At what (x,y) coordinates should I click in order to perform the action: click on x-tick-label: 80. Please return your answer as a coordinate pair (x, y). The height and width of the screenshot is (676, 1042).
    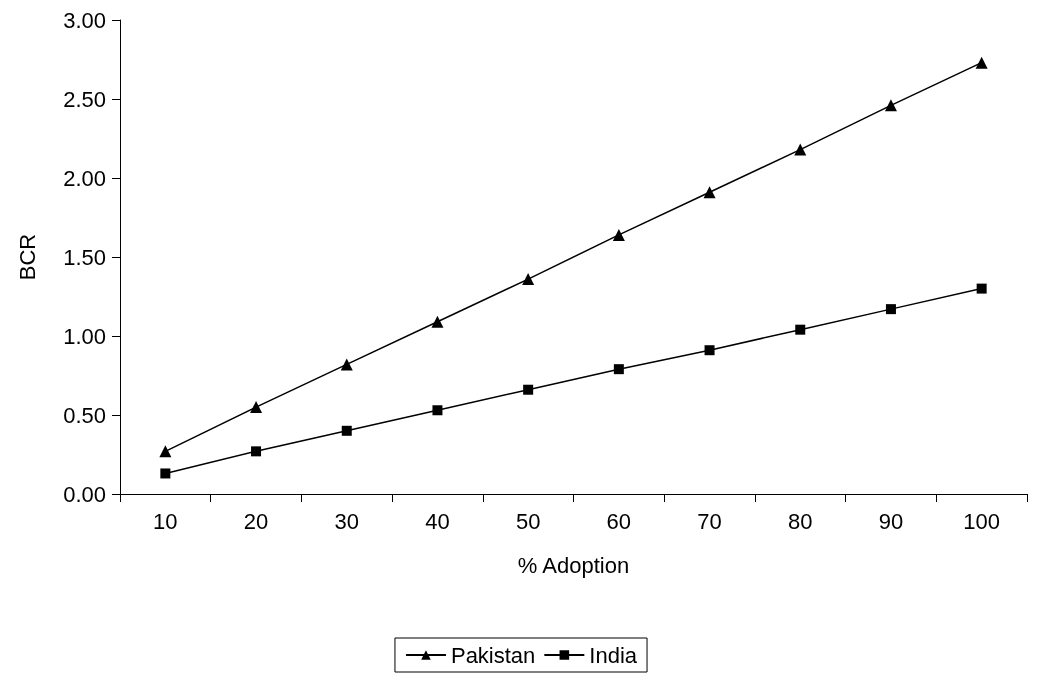
    Looking at the image, I should click on (800, 521).